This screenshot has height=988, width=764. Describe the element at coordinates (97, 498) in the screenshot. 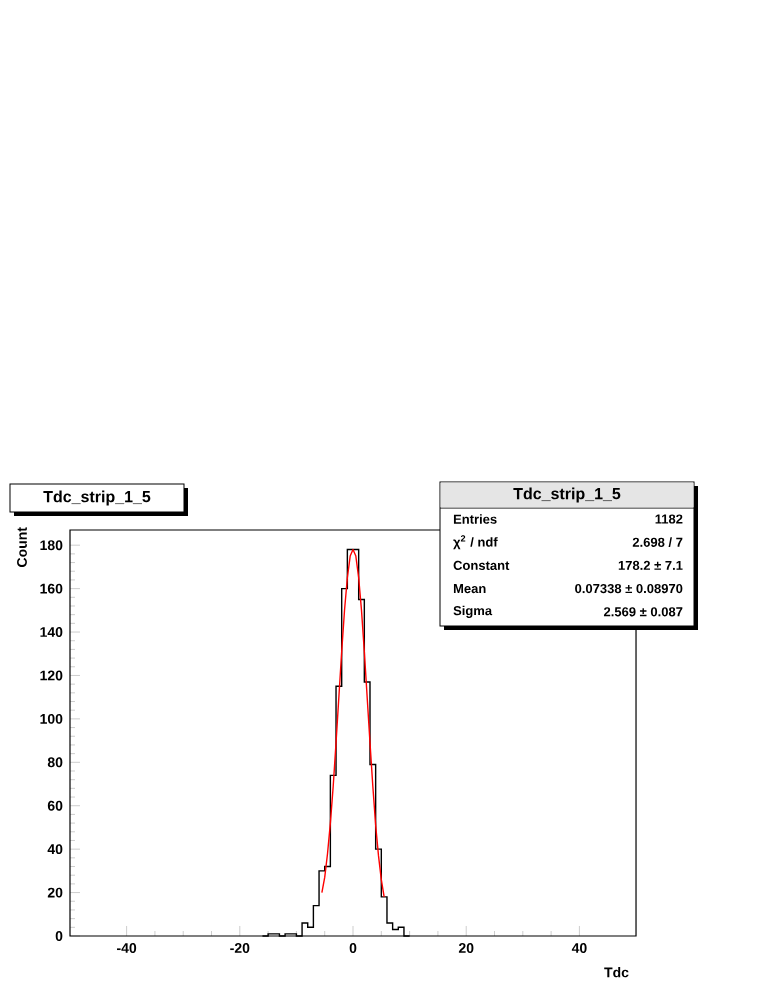

I see `chart-title: Tdc_strip_1_5` at that location.